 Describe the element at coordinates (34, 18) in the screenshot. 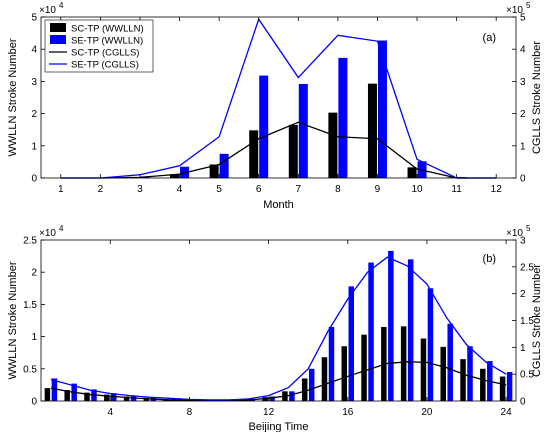

I see `y-left-tick-label: 5` at that location.